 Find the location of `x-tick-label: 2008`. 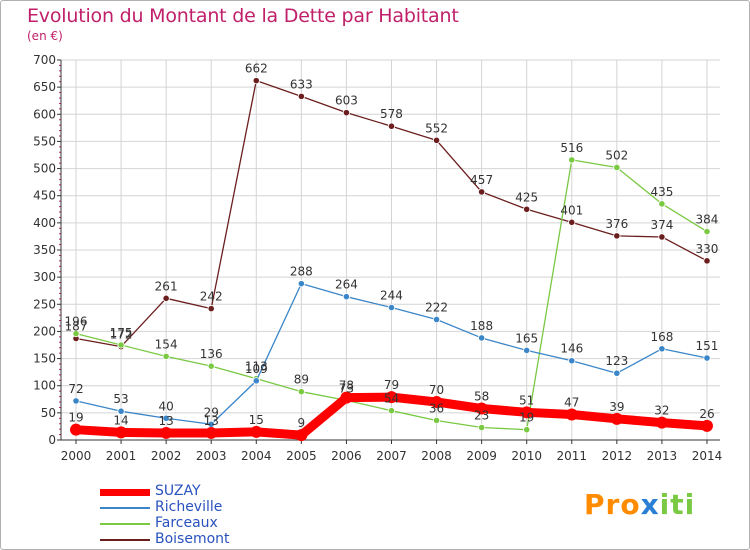

x-tick-label: 2008 is located at coordinates (436, 456).